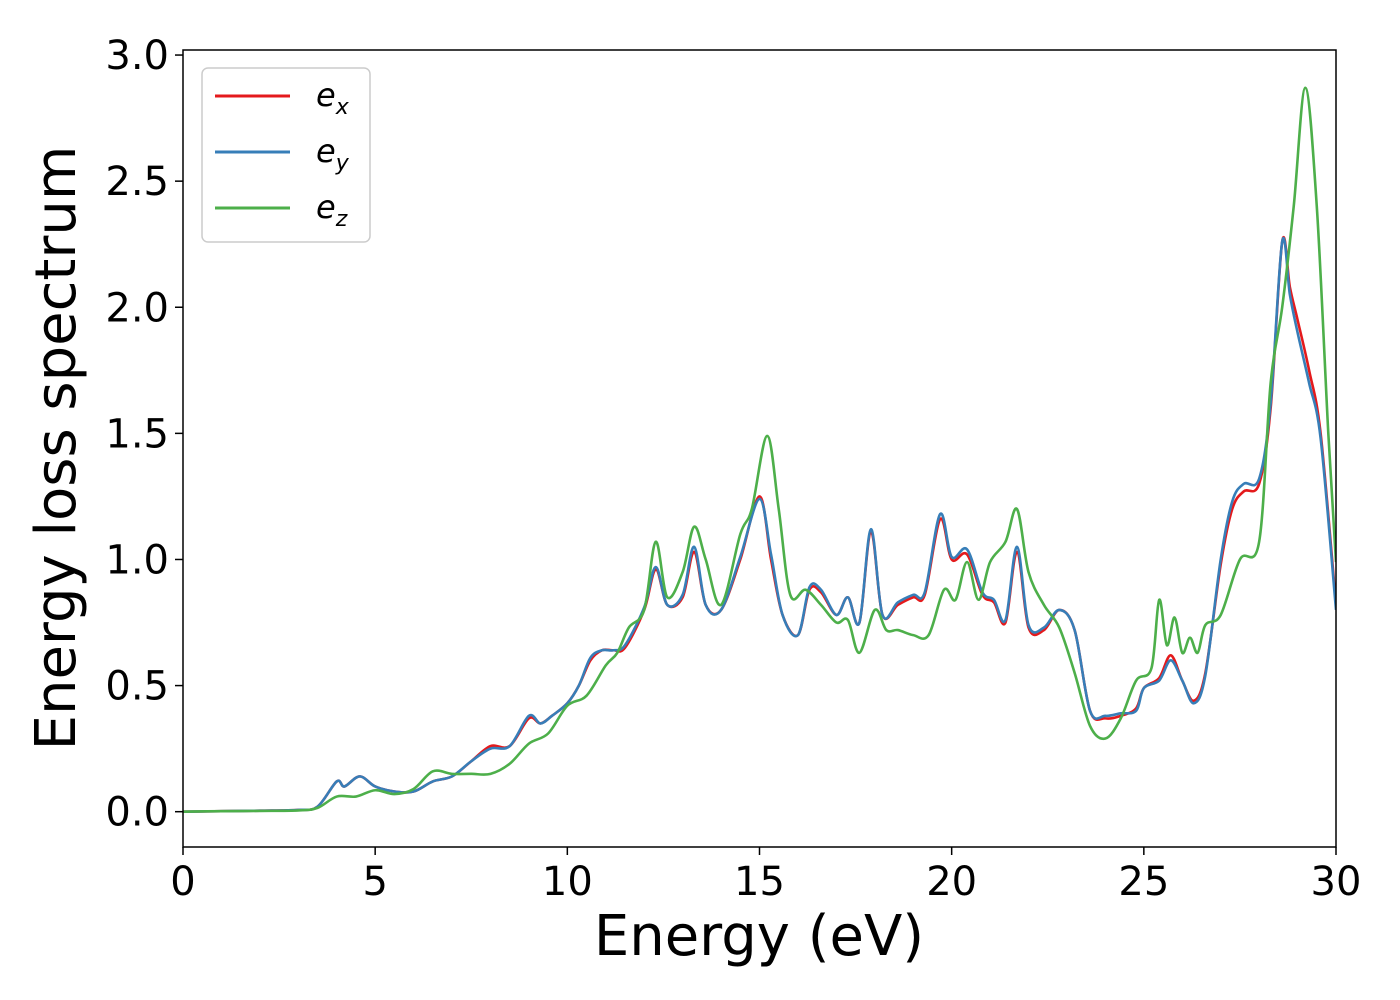 The height and width of the screenshot is (1000, 1400). What do you see at coordinates (1143, 882) in the screenshot?
I see `x-tick-label: 25` at bounding box center [1143, 882].